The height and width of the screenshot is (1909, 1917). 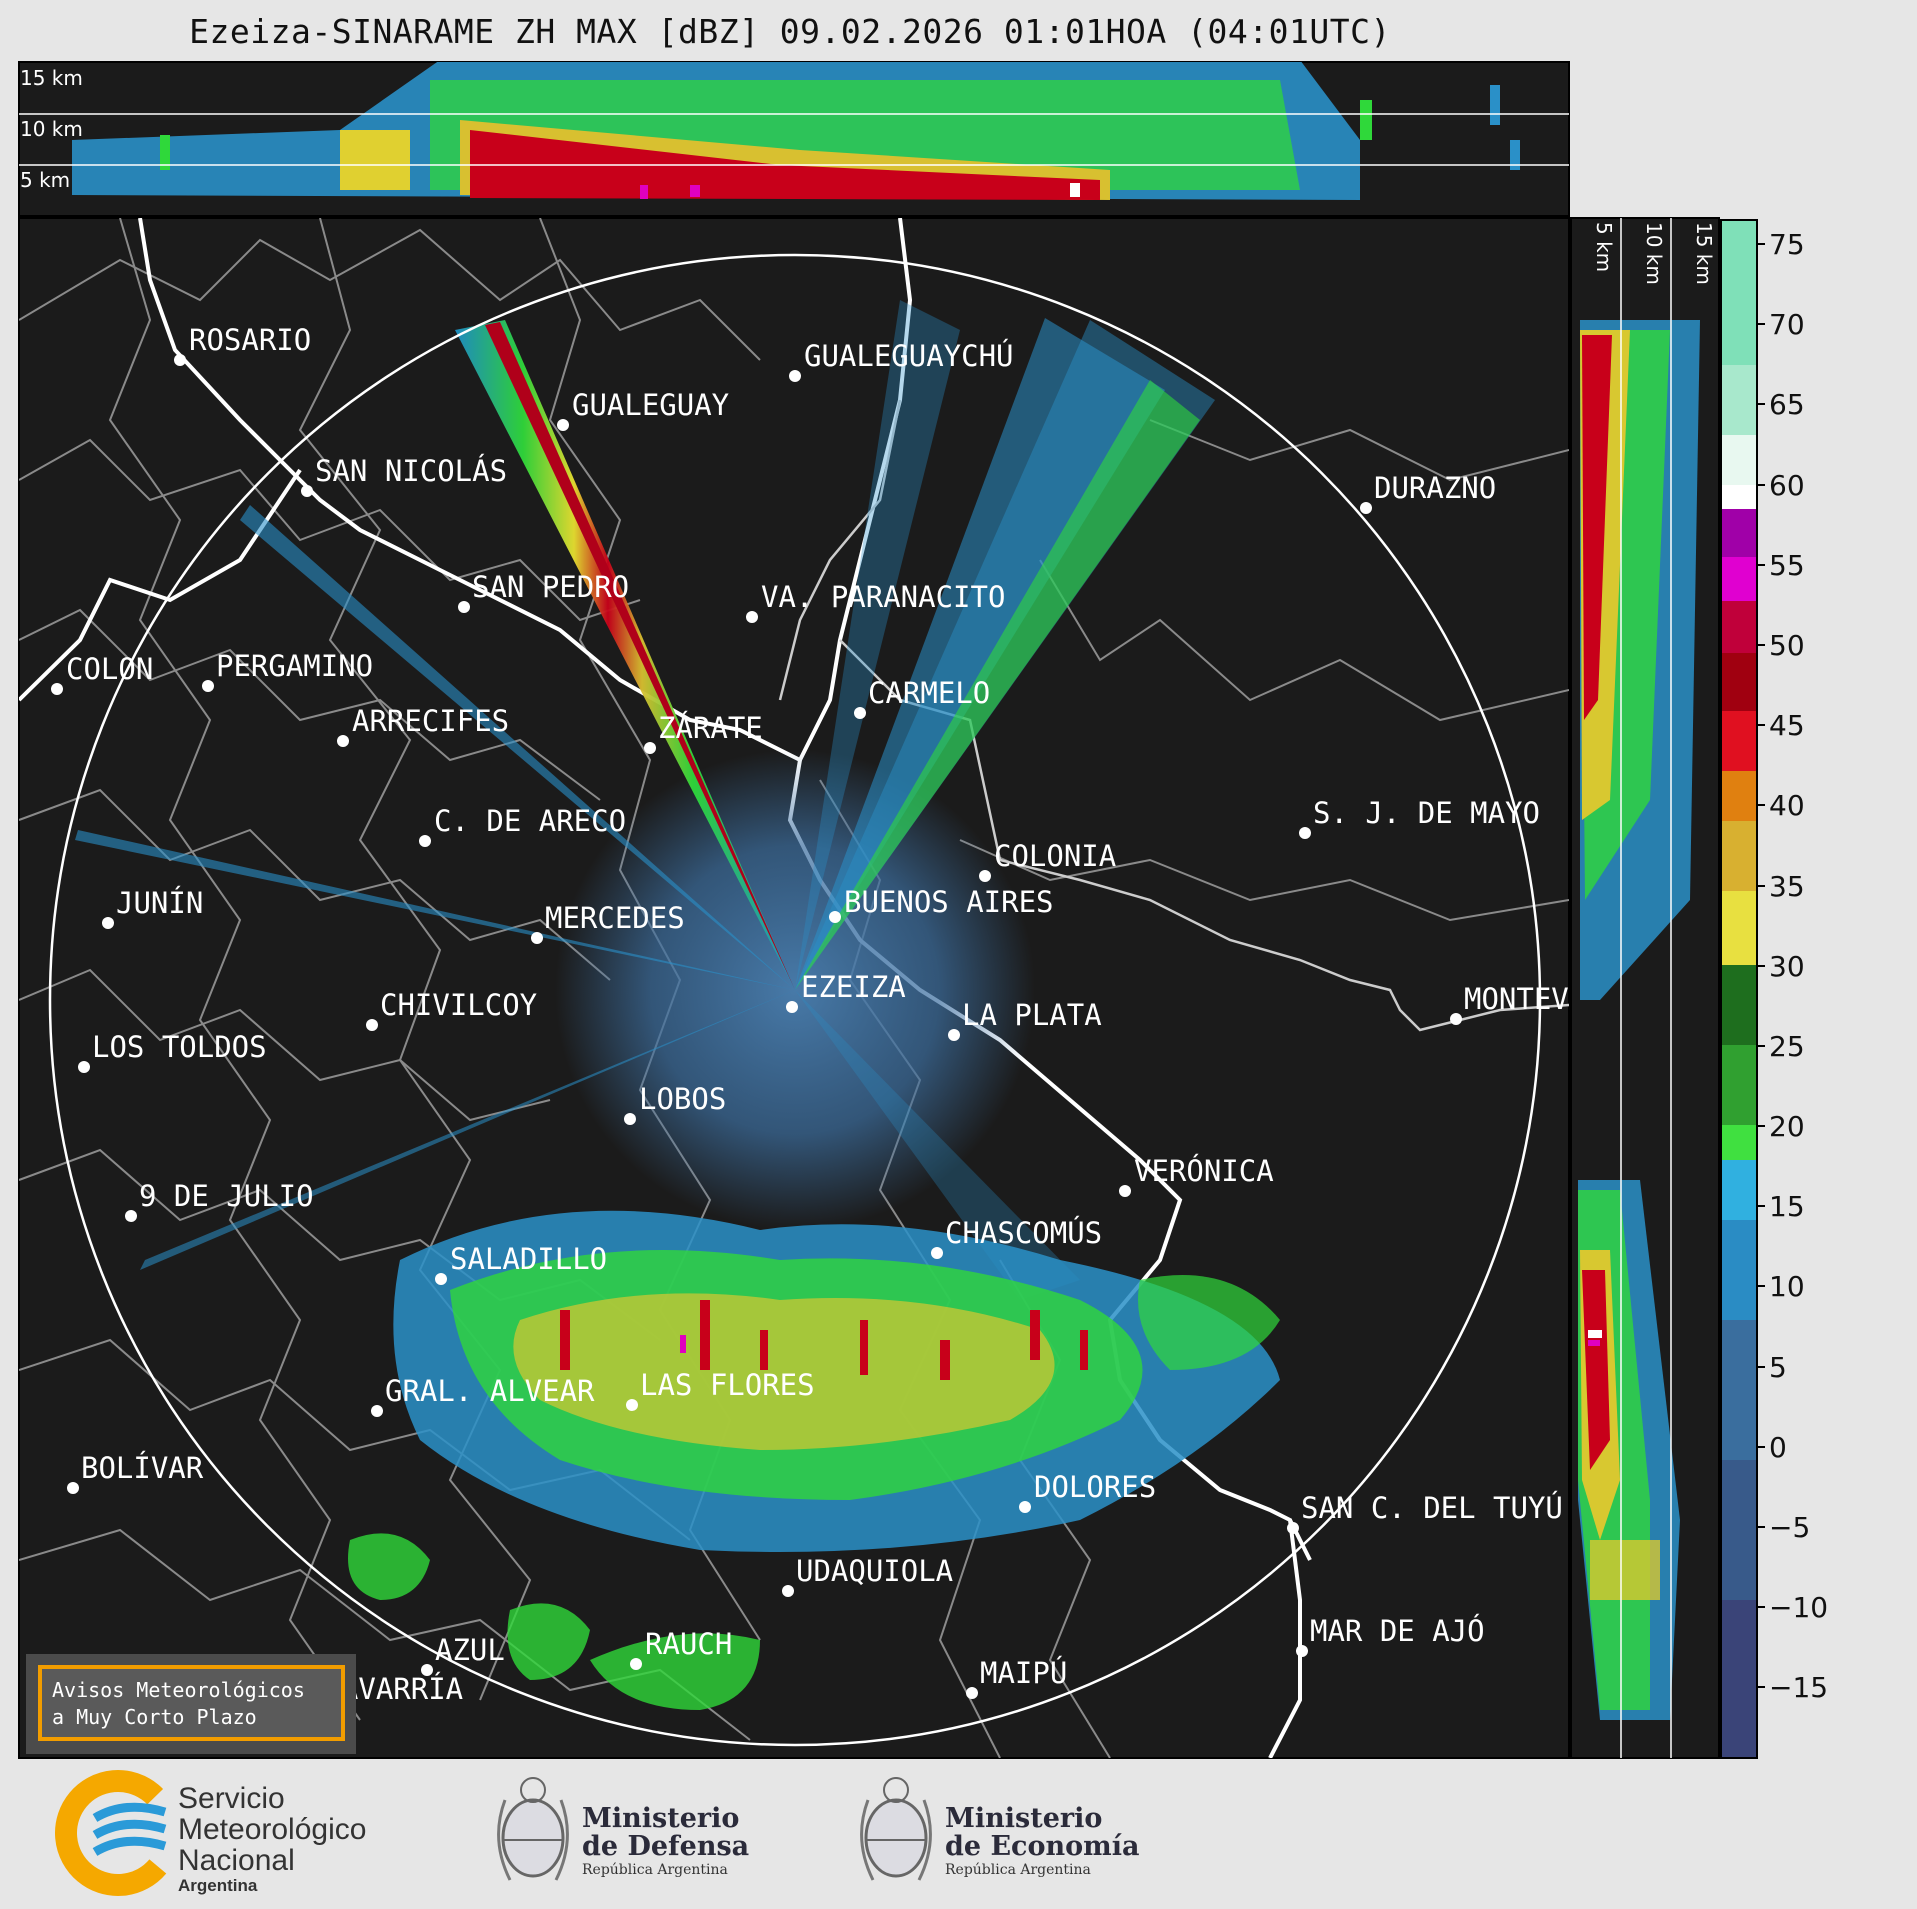 What do you see at coordinates (250, 340) in the screenshot?
I see `city-label: ROSARIO` at bounding box center [250, 340].